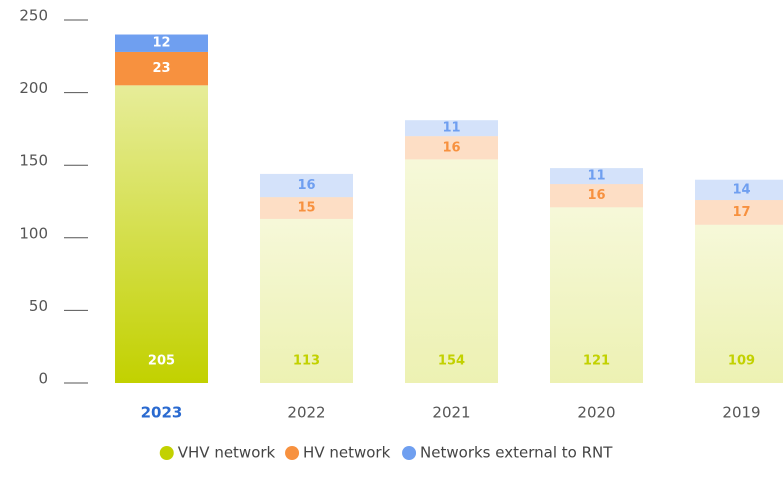 The width and height of the screenshot is (783, 490). I want to click on value-label: 23, so click(161, 68).